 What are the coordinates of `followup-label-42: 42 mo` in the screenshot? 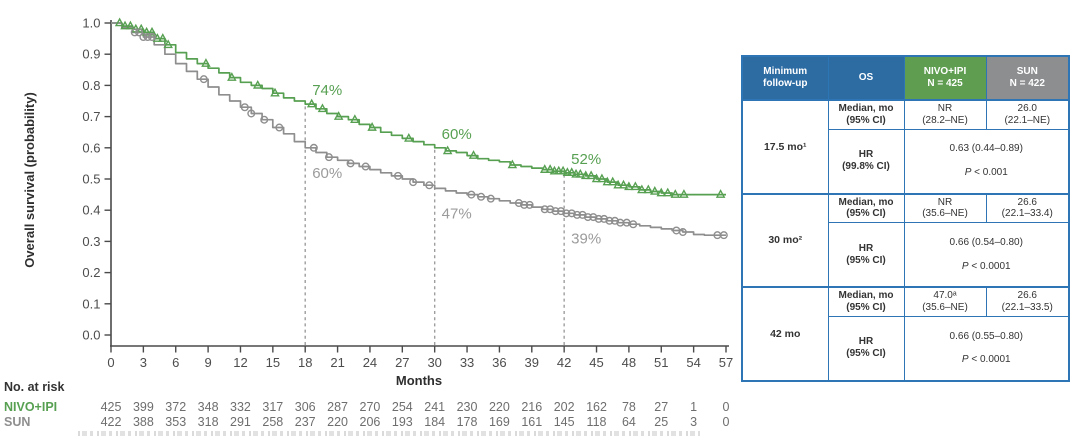 It's located at (785, 334).